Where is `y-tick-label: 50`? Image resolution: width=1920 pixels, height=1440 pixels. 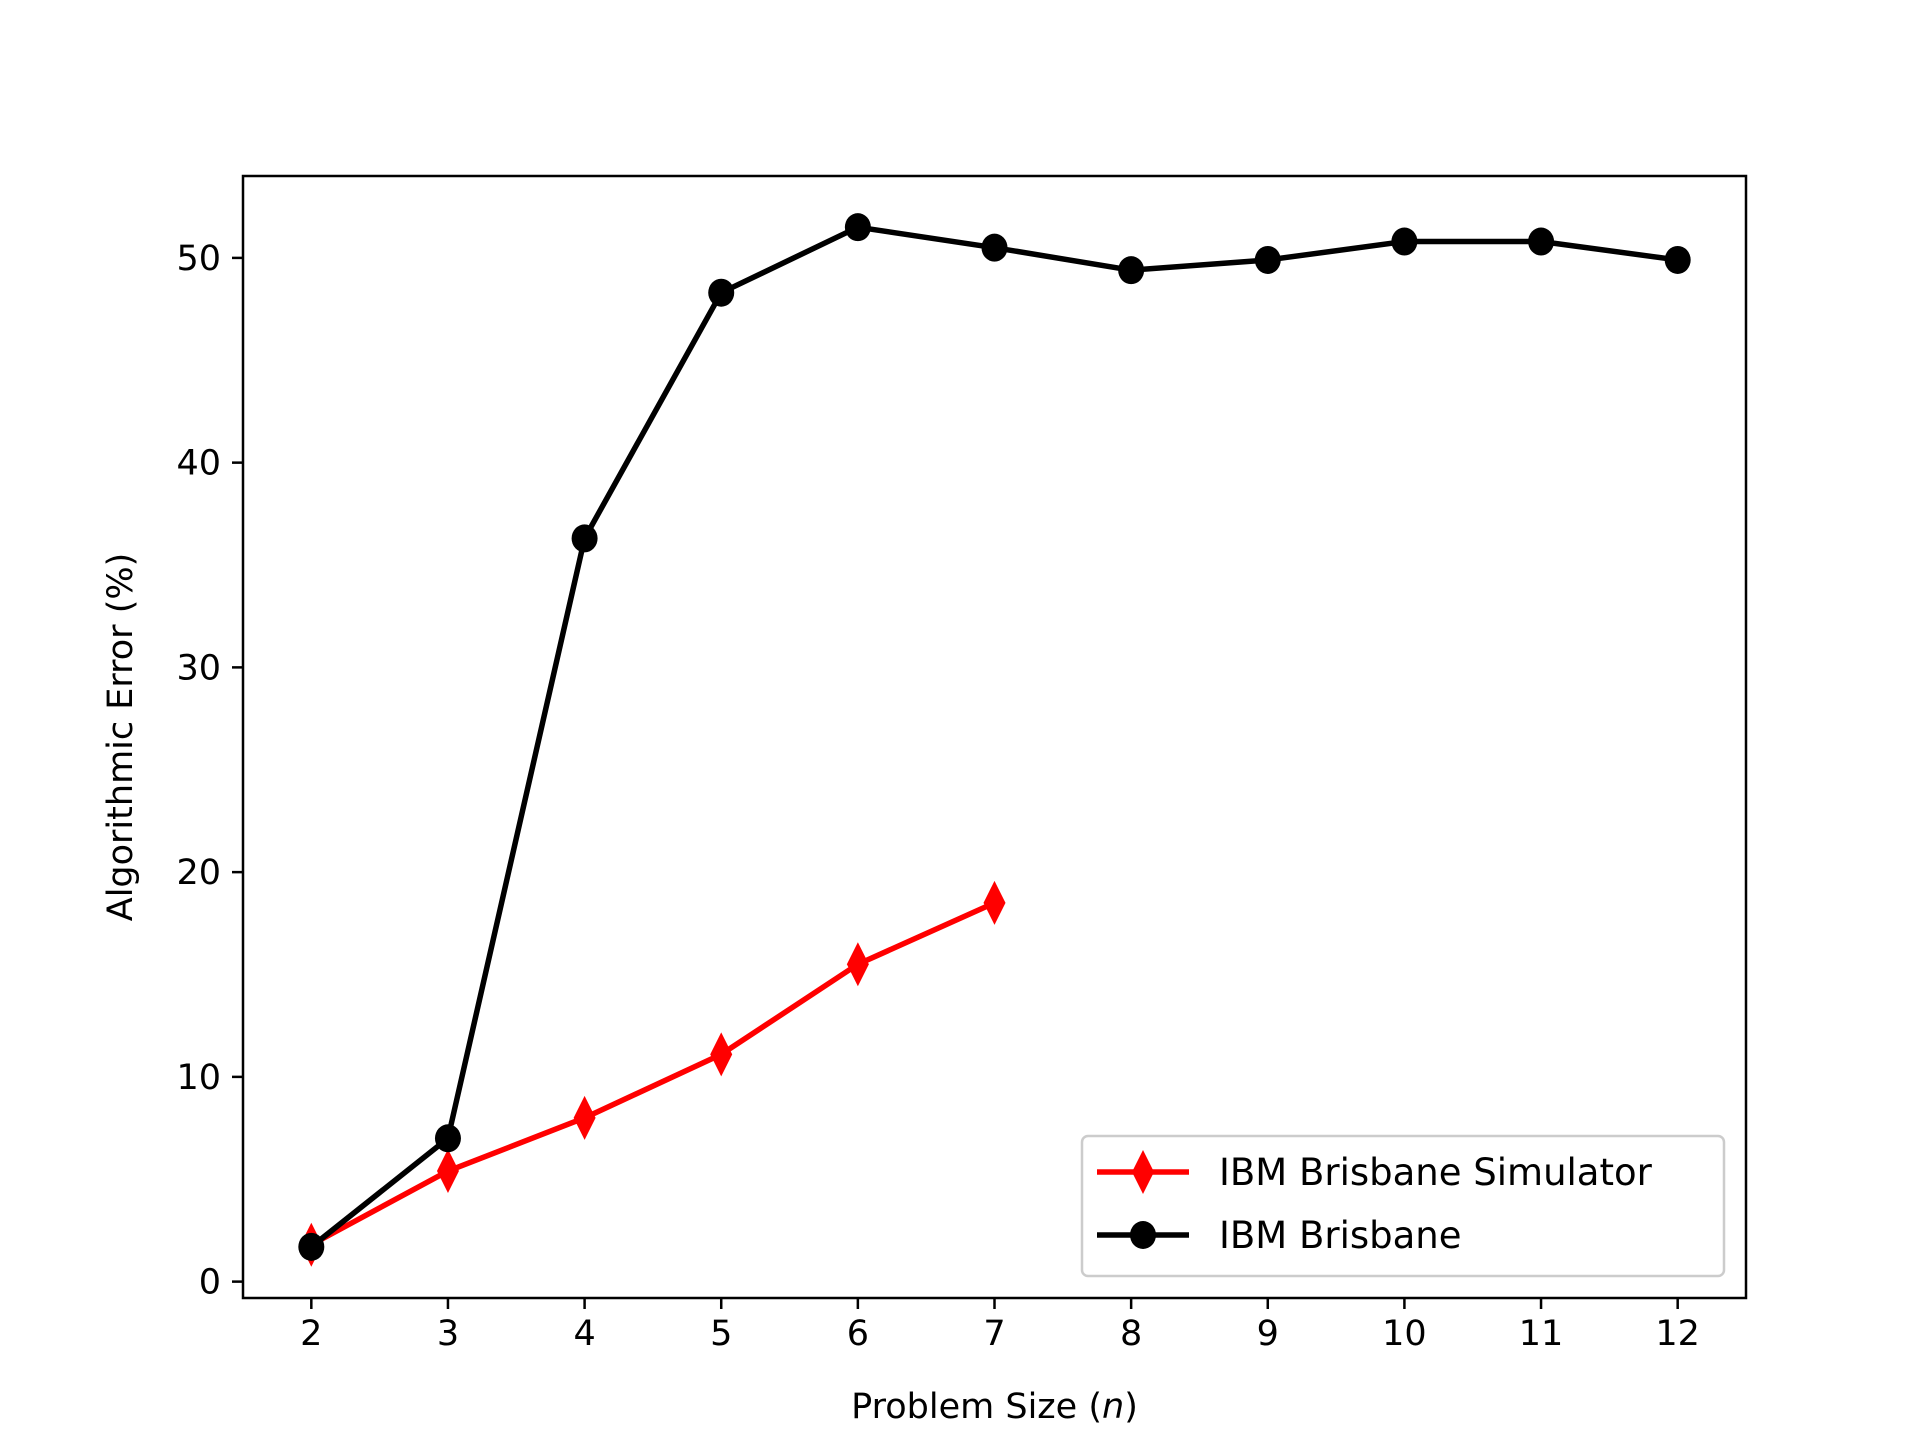 y-tick-label: 50 is located at coordinates (198, 259).